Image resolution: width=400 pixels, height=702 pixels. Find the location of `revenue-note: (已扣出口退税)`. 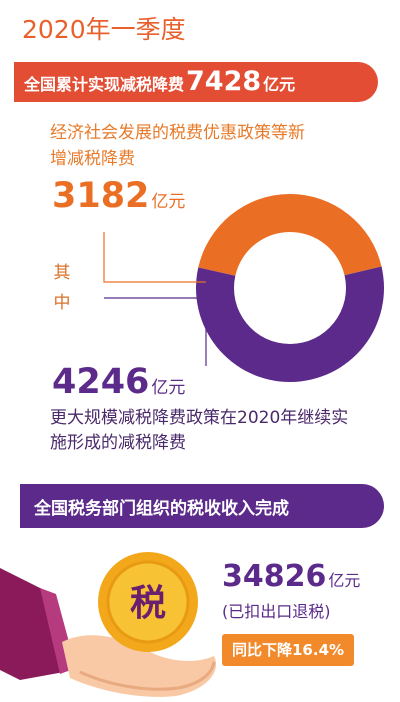

revenue-note: (已扣出口退税) is located at coordinates (276, 611).